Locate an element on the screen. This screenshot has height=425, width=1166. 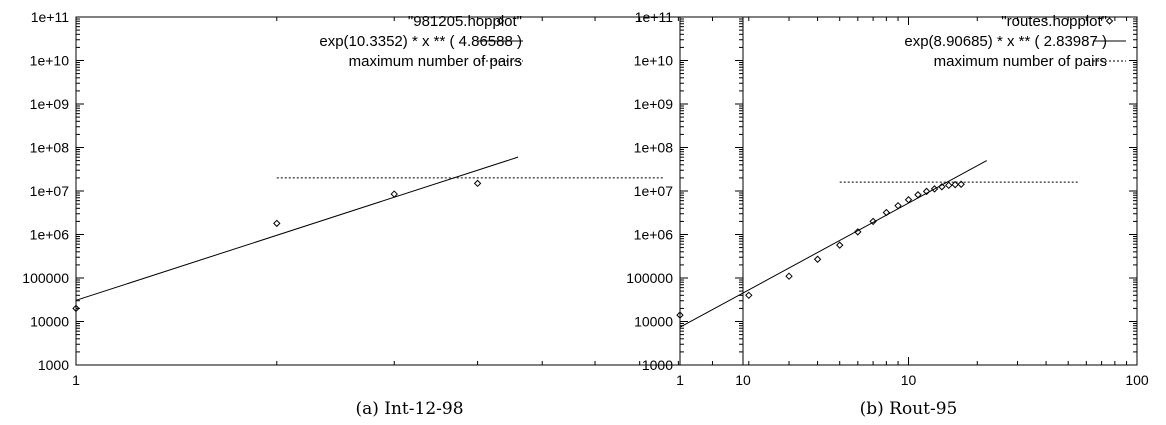
legend-label: "routes.hopplot" is located at coordinates (1054, 21).